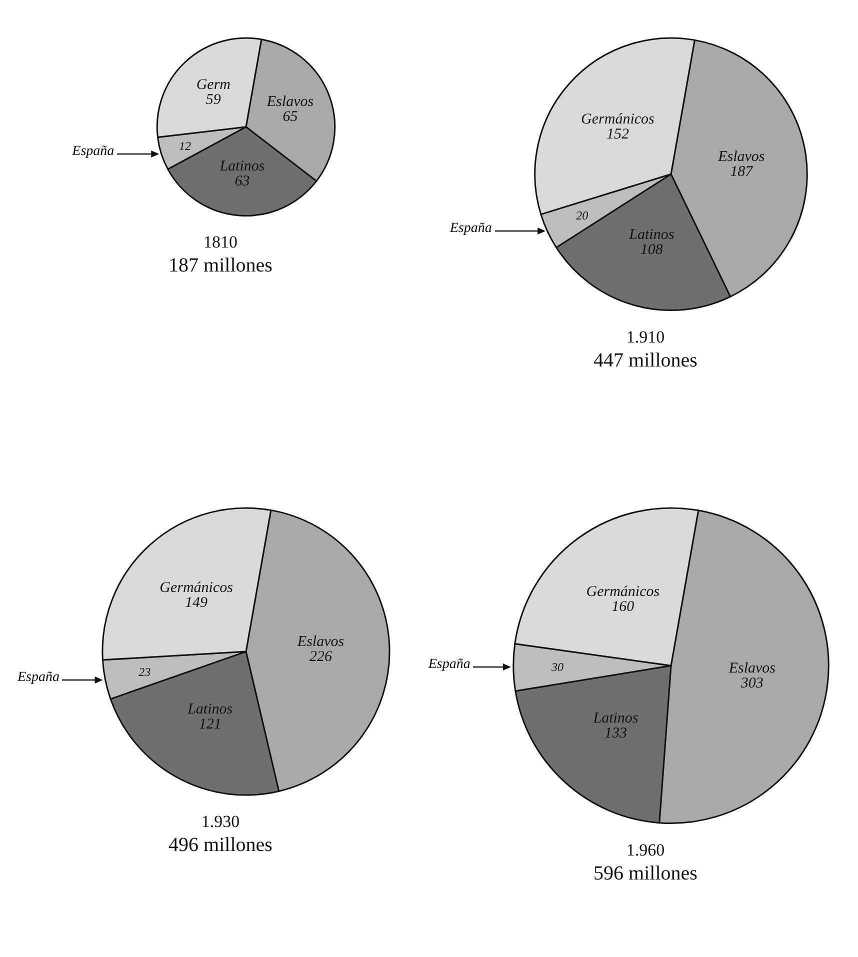 The height and width of the screenshot is (957, 858). I want to click on data-label: 65, so click(290, 117).